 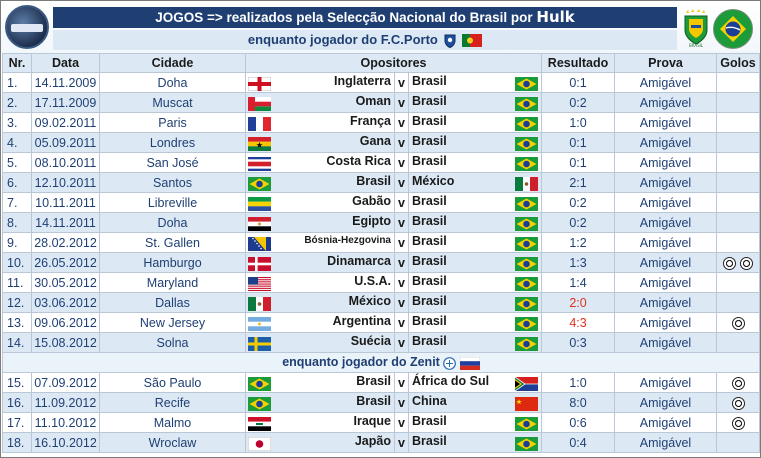 What do you see at coordinates (472, 41) in the screenshot?
I see `portugal-flag-icon` at bounding box center [472, 41].